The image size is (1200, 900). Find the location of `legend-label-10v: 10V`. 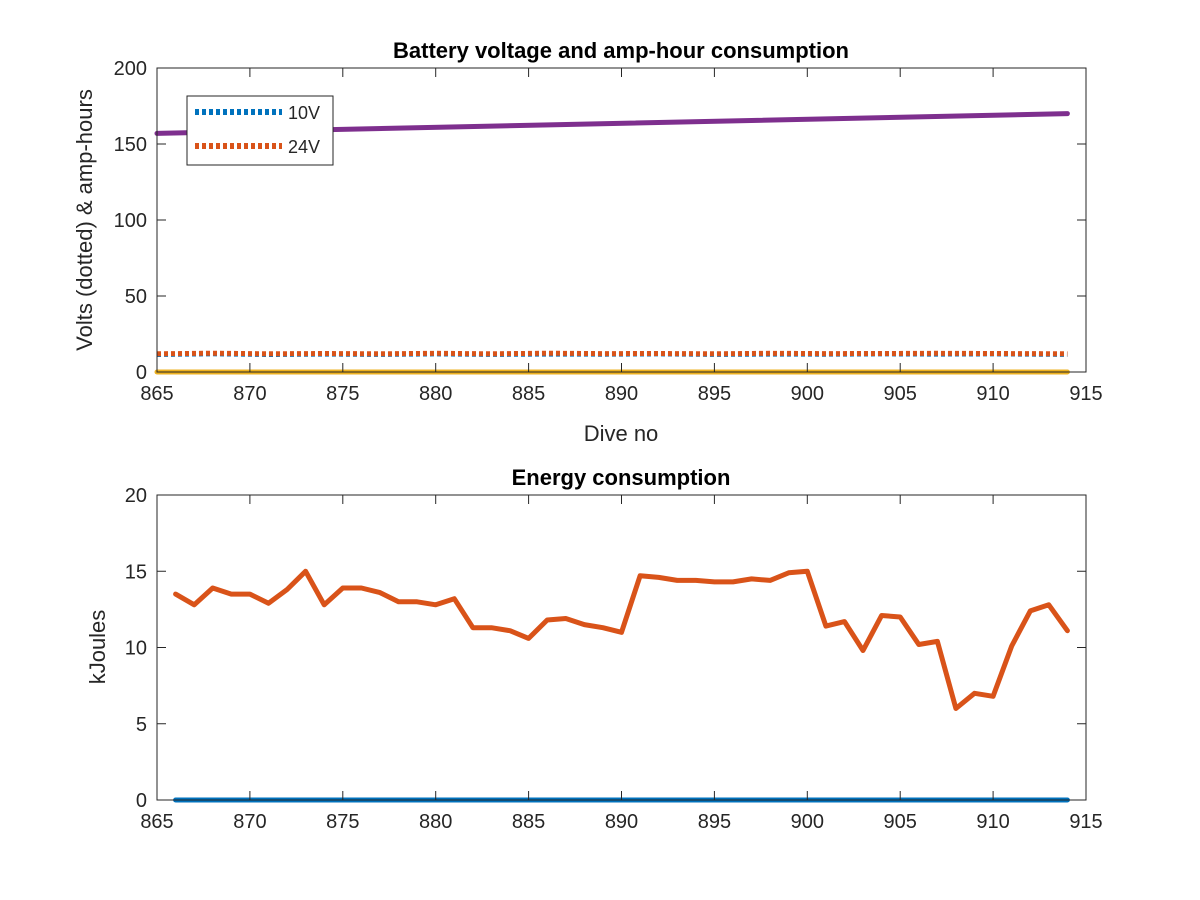

legend-label-10v: 10V is located at coordinates (304, 113).